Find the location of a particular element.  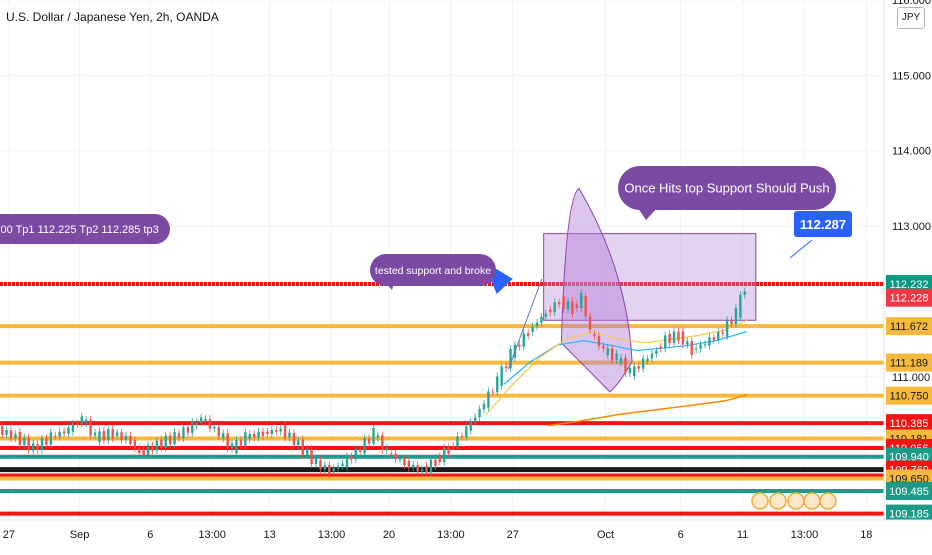

price-tag-label: 110.750 is located at coordinates (909, 397).